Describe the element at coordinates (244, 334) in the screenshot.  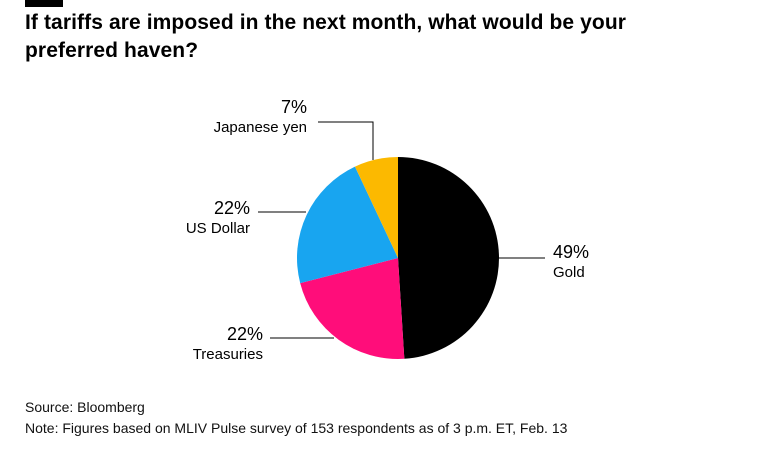
I see `slice-pct-treasuries: 22%` at that location.